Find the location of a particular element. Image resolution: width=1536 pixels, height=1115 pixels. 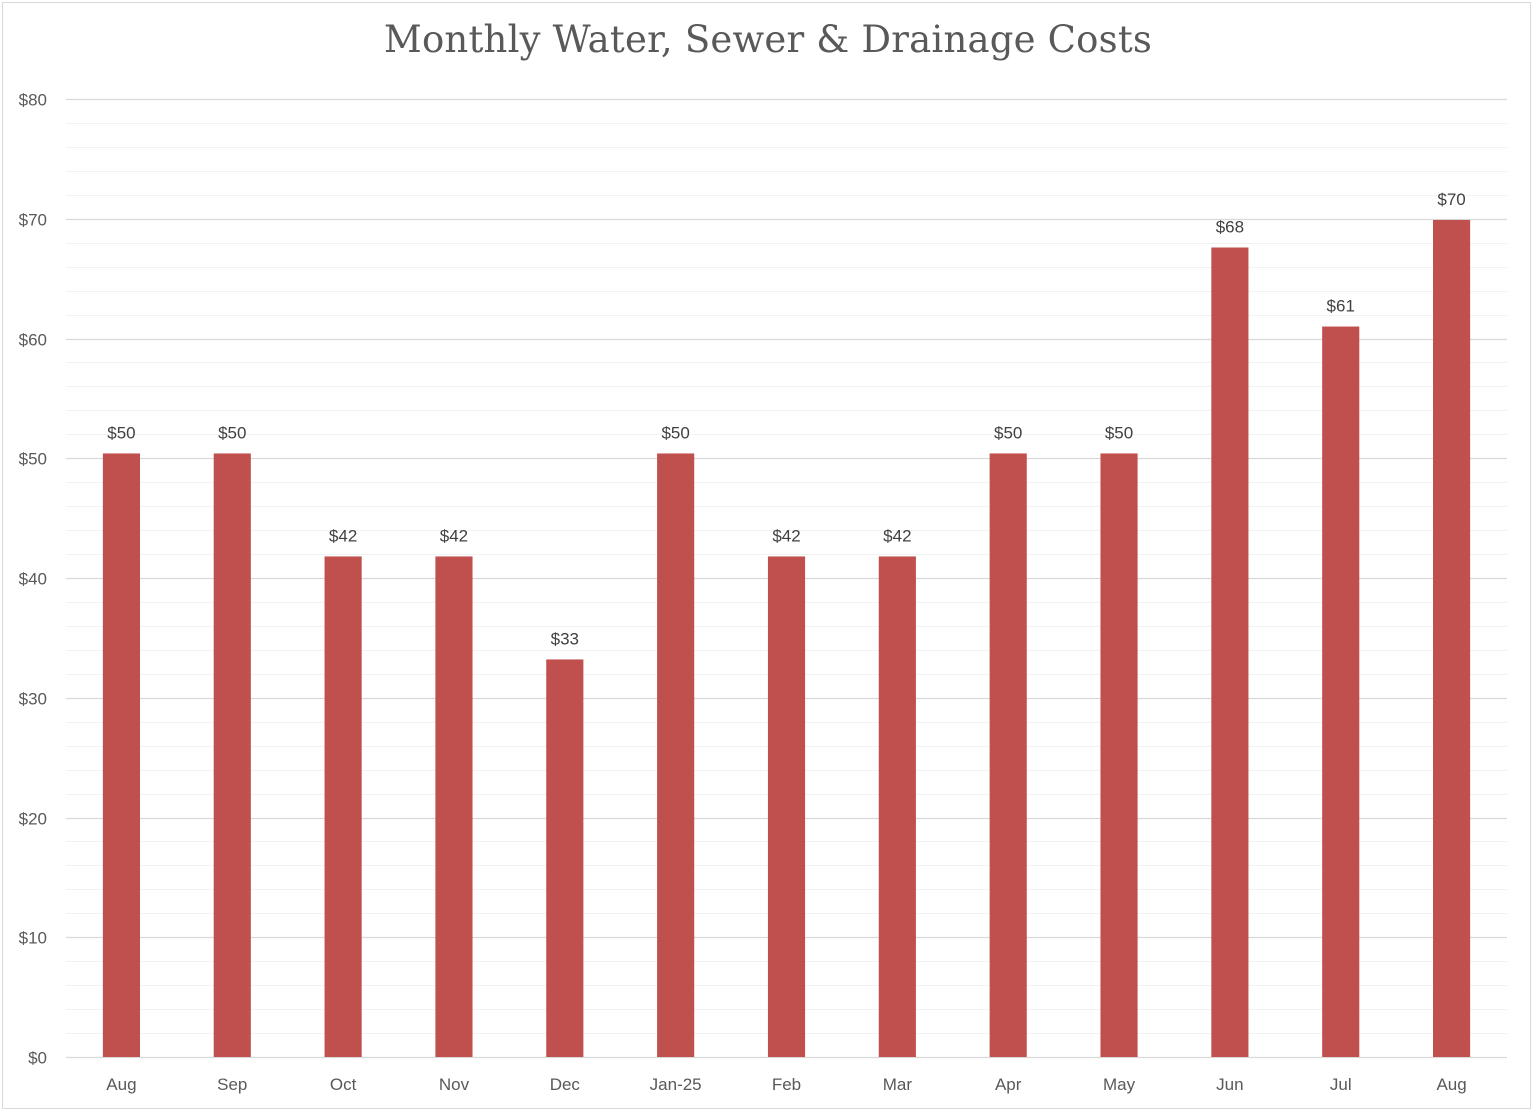

y-tick-label: $30 is located at coordinates (33, 699).